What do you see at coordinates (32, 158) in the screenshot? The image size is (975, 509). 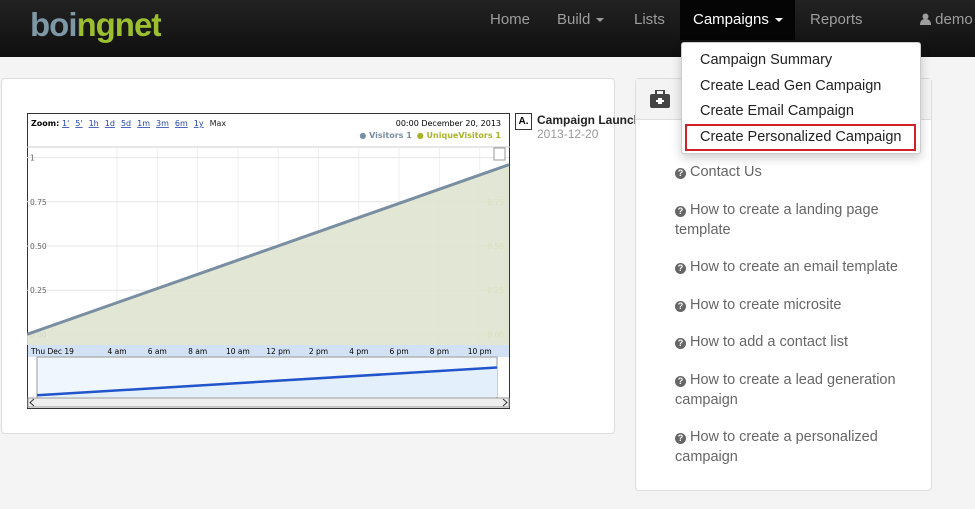 I see `y-tick-label: 1` at bounding box center [32, 158].